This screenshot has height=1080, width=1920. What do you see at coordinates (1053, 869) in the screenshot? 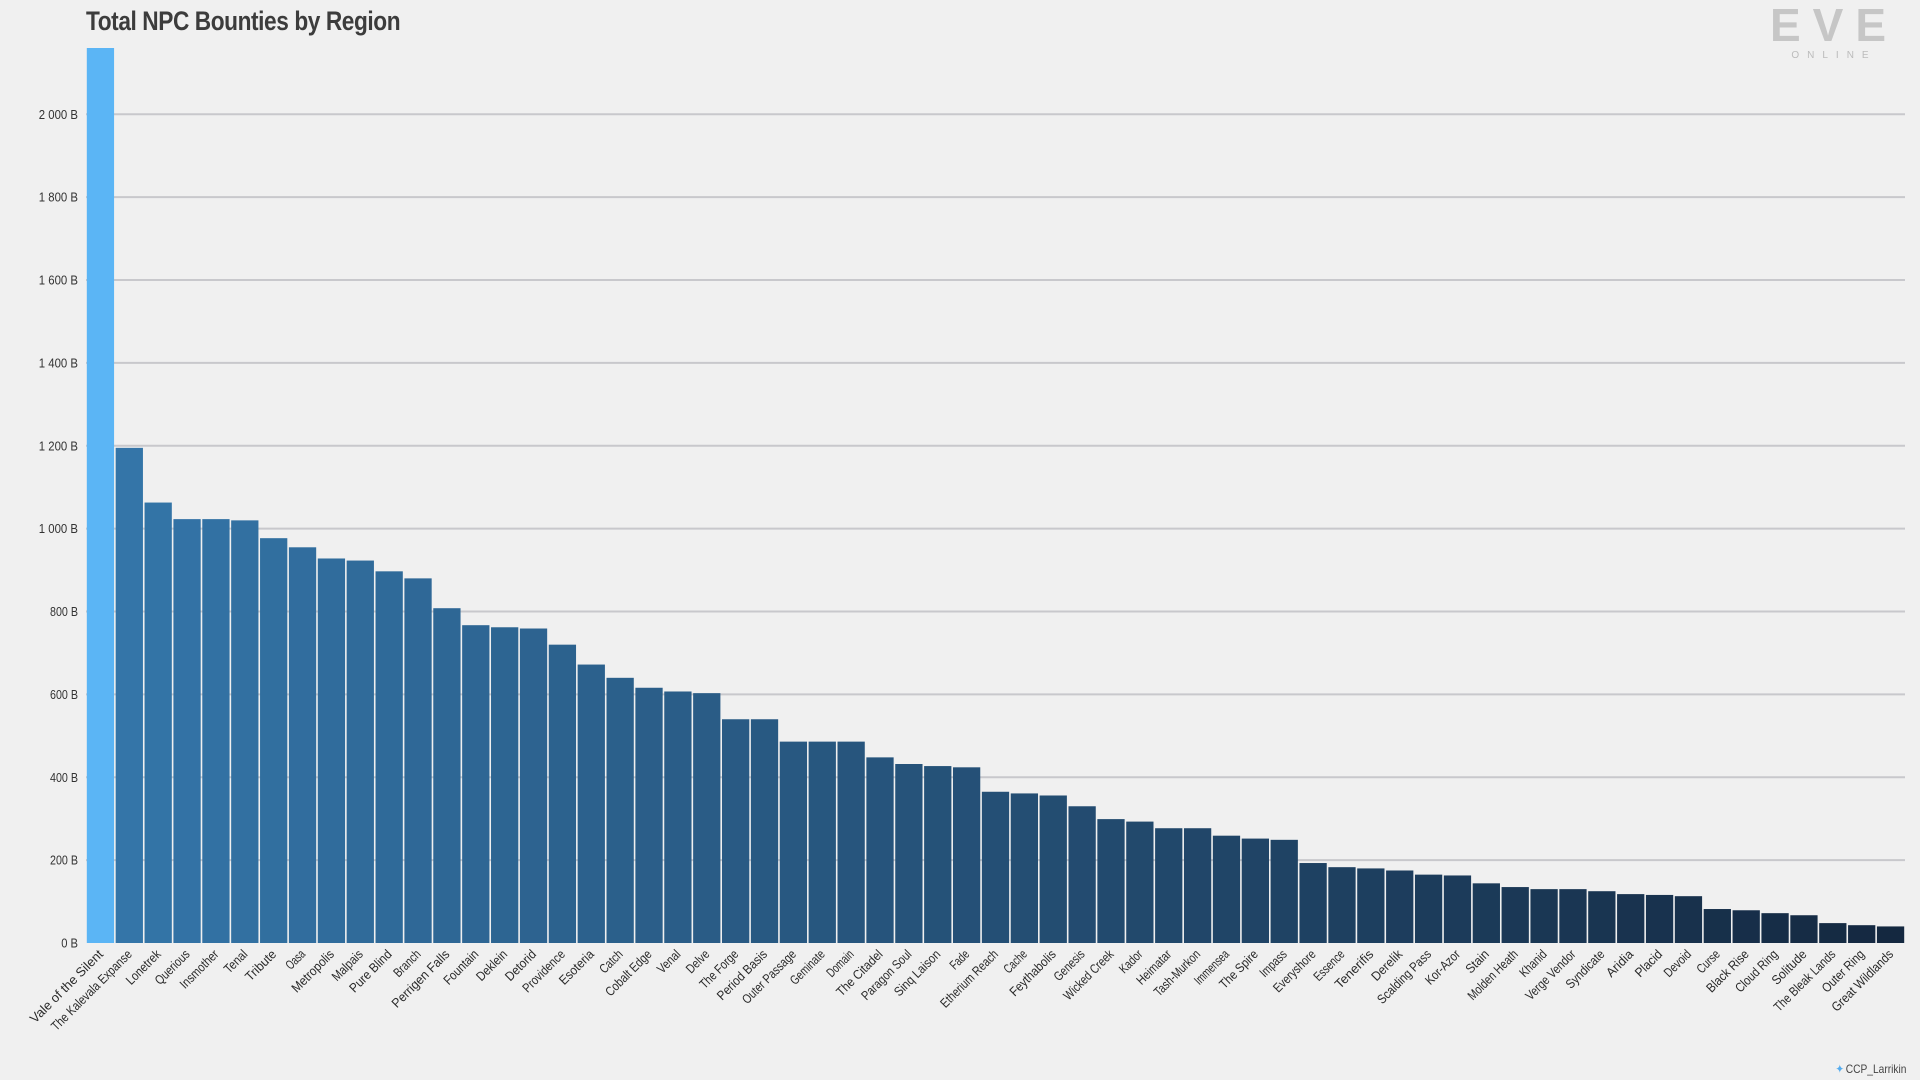
I see `bar-feythabolis` at bounding box center [1053, 869].